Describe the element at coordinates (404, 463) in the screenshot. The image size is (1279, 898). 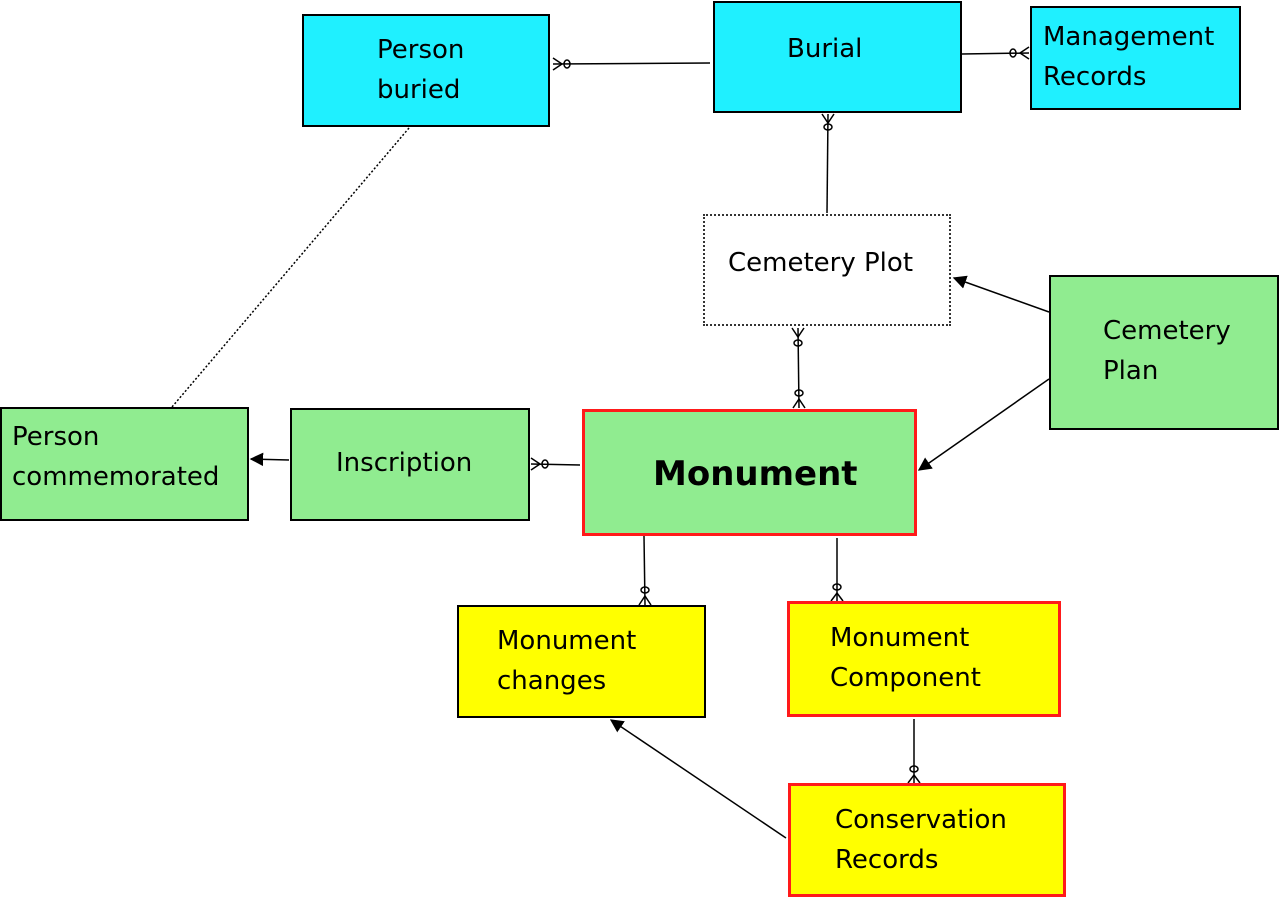
I see `node-inscription-label: Inscription` at that location.